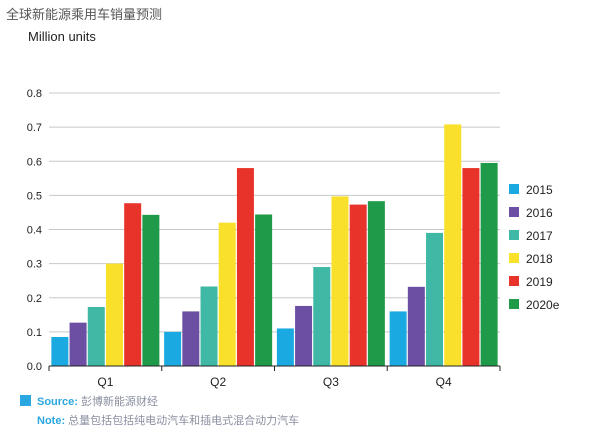 This screenshot has height=431, width=600. Describe the element at coordinates (331, 382) in the screenshot. I see `x-category-label: Q3` at that location.